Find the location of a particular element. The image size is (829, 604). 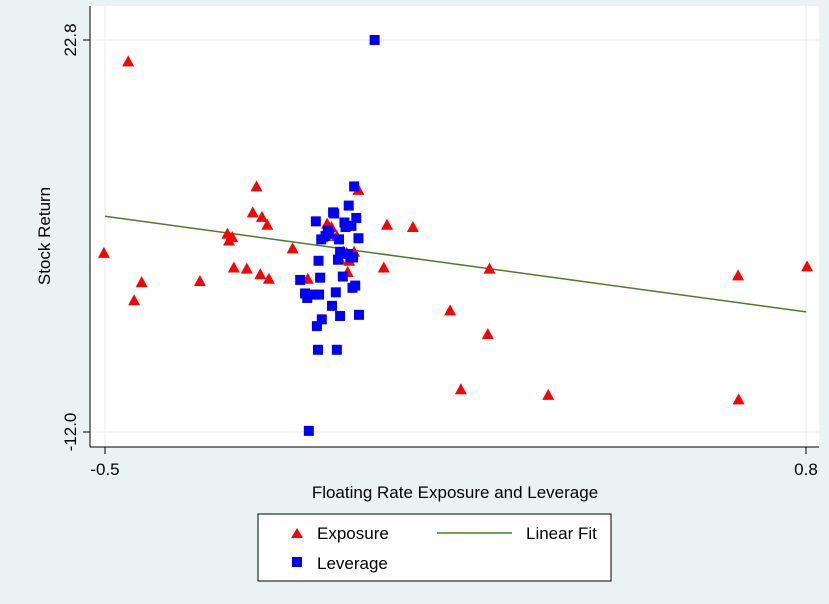

x-tick-label: -0.5 is located at coordinates (104, 469).